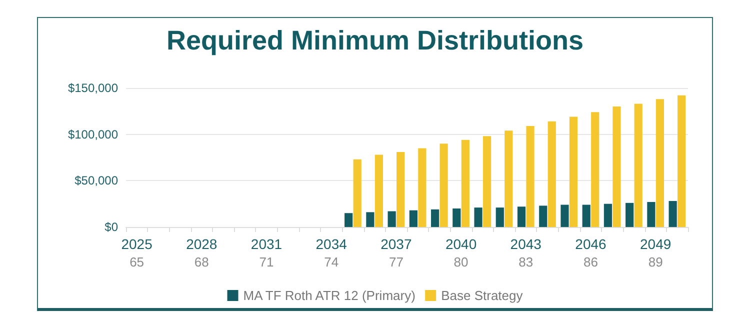 This screenshot has height=331, width=750. I want to click on x-tick-label: 2046 86, so click(591, 253).